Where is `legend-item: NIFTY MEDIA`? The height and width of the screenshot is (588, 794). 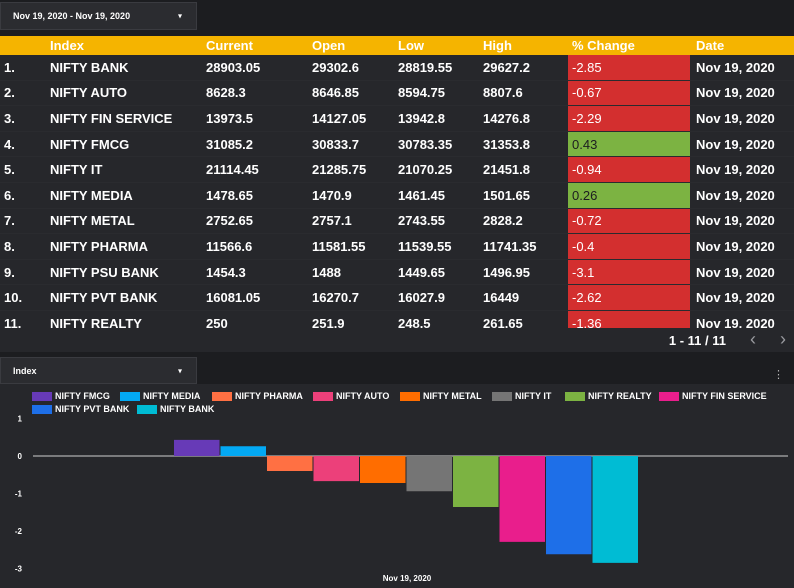 legend-item: NIFTY MEDIA is located at coordinates (160, 396).